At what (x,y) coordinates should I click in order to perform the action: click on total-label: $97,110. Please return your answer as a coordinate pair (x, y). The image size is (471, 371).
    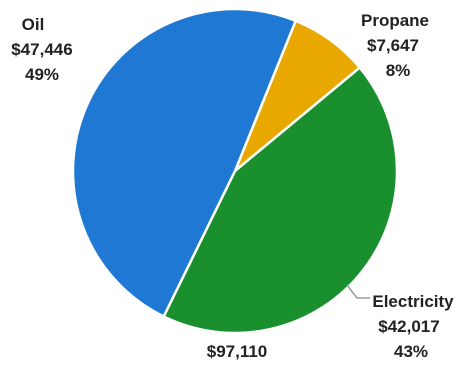
    Looking at the image, I should click on (237, 351).